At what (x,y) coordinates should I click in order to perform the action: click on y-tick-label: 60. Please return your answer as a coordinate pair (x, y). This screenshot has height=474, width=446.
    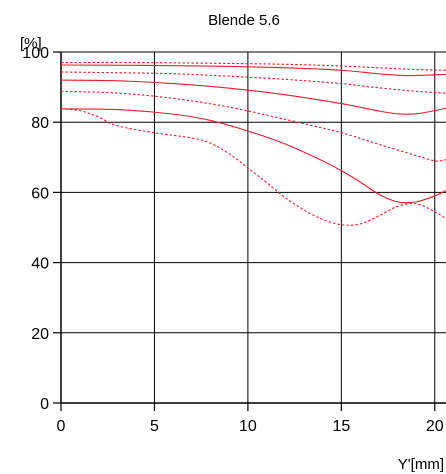
    Looking at the image, I should click on (40, 193).